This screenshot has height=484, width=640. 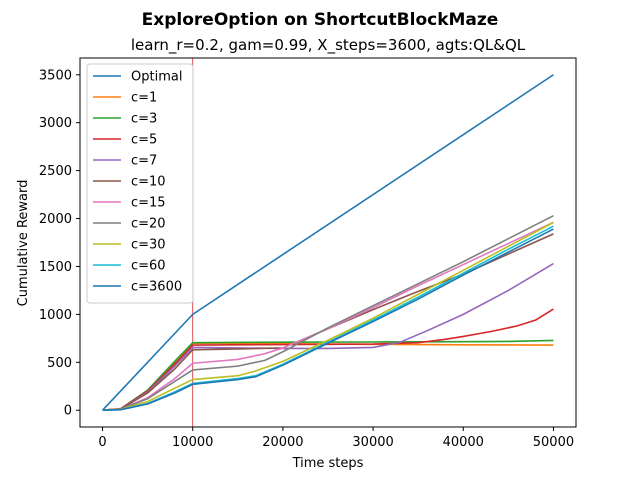 What do you see at coordinates (144, 161) in the screenshot?
I see `legend-entry: c=7` at bounding box center [144, 161].